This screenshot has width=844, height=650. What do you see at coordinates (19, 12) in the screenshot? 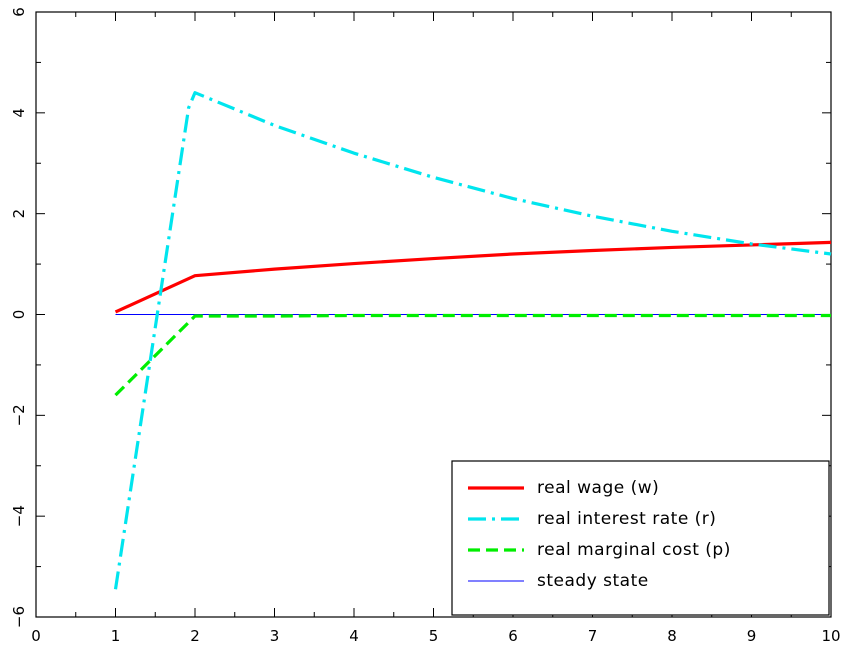
I see `y-tick-label: 6` at bounding box center [19, 12].